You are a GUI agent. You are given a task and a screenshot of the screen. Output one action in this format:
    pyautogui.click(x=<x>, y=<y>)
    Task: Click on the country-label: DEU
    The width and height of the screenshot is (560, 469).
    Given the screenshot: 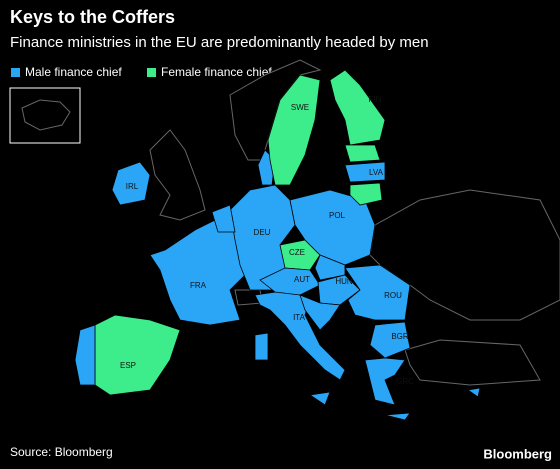 What is the action you would take?
    pyautogui.click(x=262, y=232)
    